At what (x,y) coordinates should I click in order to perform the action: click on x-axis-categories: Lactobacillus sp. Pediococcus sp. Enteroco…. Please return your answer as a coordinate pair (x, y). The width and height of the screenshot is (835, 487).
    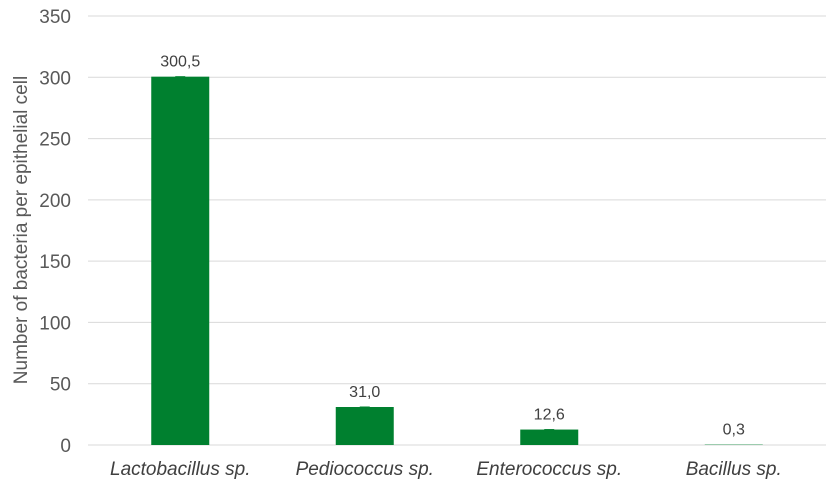
    Looking at the image, I should click on (446, 469).